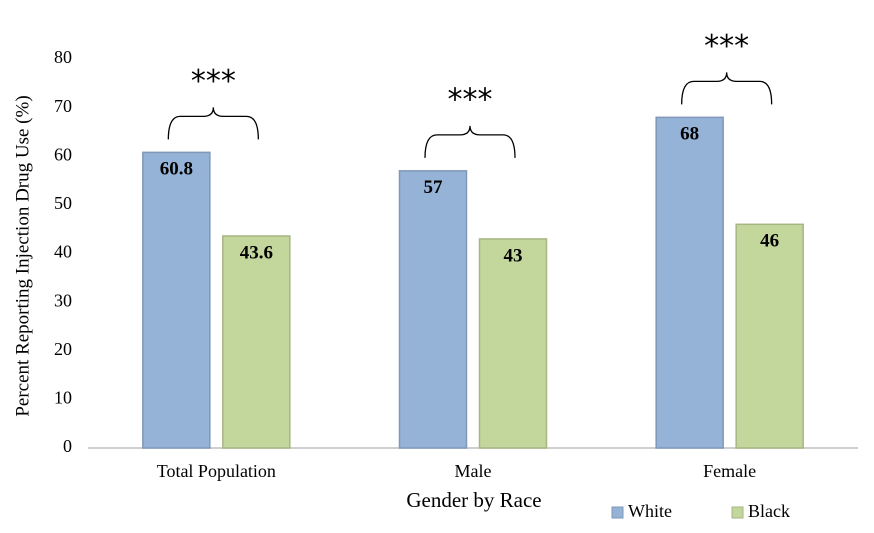 This screenshot has width=874, height=533. What do you see at coordinates (769, 241) in the screenshot?
I see `value-label: 46` at bounding box center [769, 241].